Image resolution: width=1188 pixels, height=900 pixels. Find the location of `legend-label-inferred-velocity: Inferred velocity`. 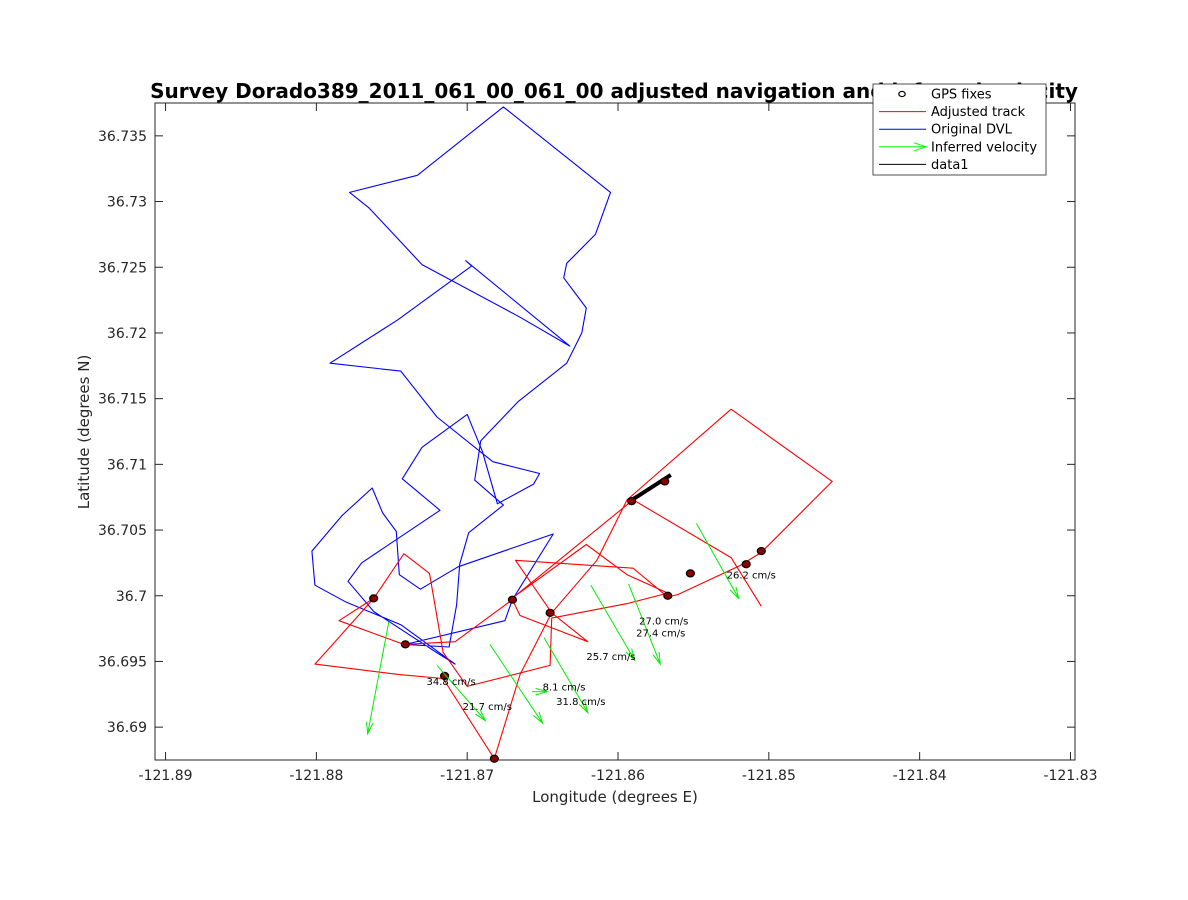

legend-label-inferred-velocity: Inferred velocity is located at coordinates (984, 147).